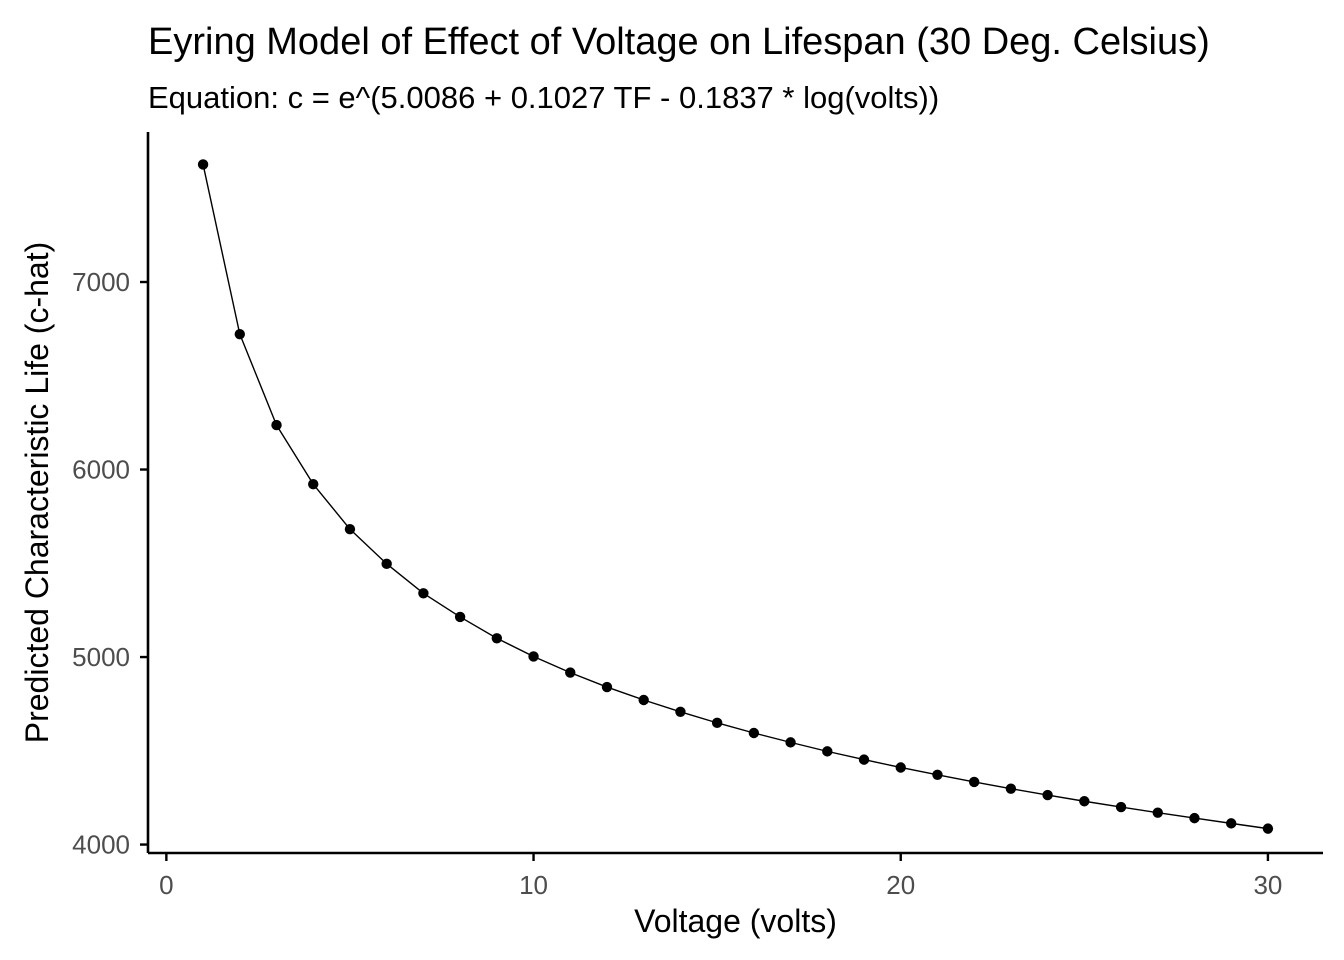 This screenshot has width=1344, height=960. Describe the element at coordinates (101, 657) in the screenshot. I see `y-tick-label: 5000` at that location.